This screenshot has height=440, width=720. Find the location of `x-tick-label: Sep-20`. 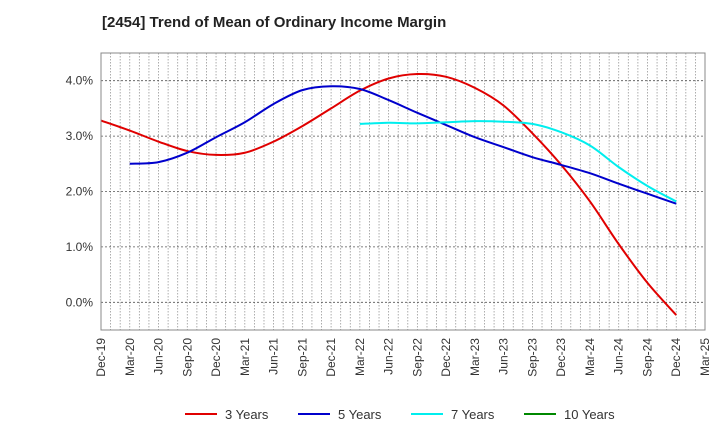

x-tick-label: Sep-20 is located at coordinates (187, 357).